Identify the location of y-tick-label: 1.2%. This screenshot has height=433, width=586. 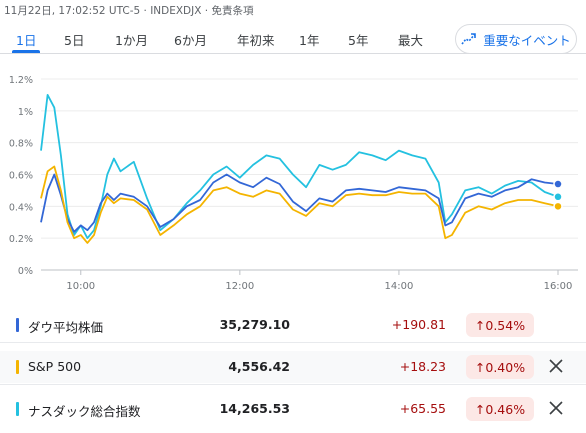
(21, 80).